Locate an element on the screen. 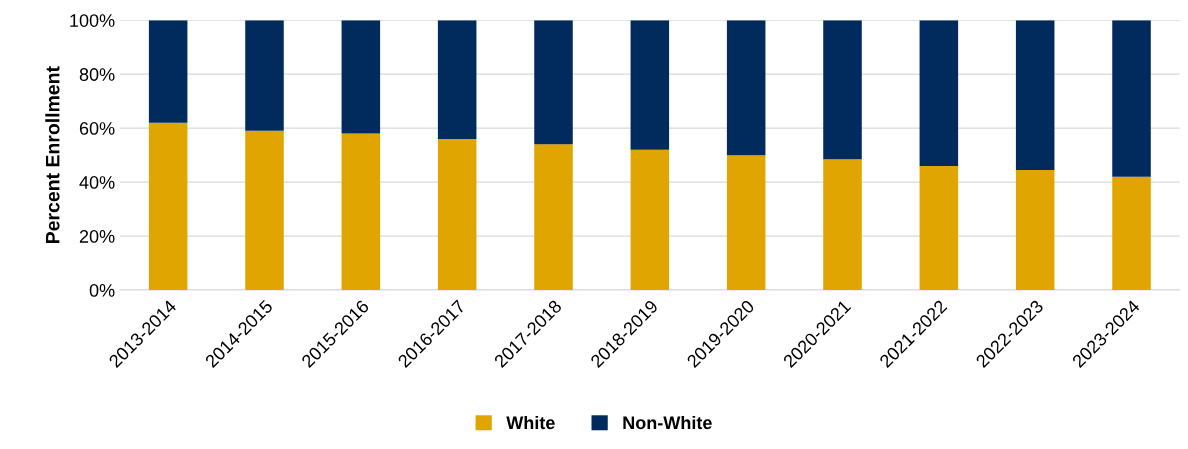 This screenshot has height=449, width=1188. y-tick-label: 40% is located at coordinates (97, 182).